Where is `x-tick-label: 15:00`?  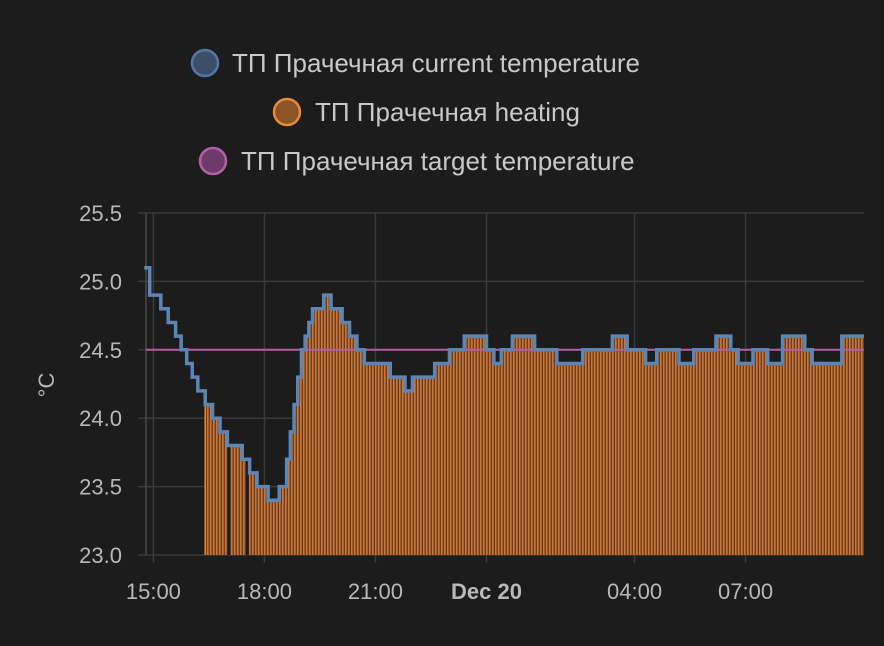 x-tick-label: 15:00 is located at coordinates (153, 591).